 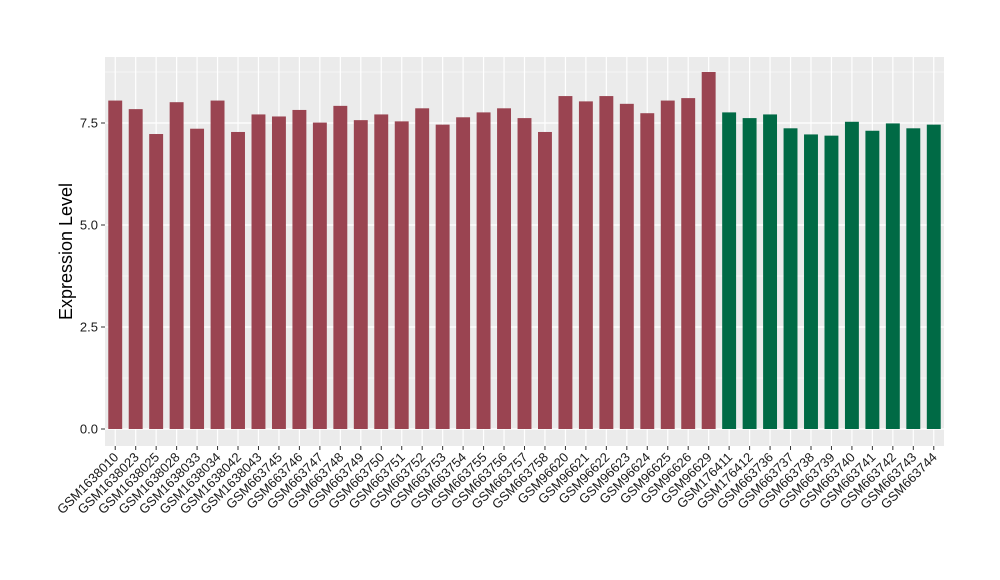 I want to click on bar-GSM663749, so click(x=360, y=275).